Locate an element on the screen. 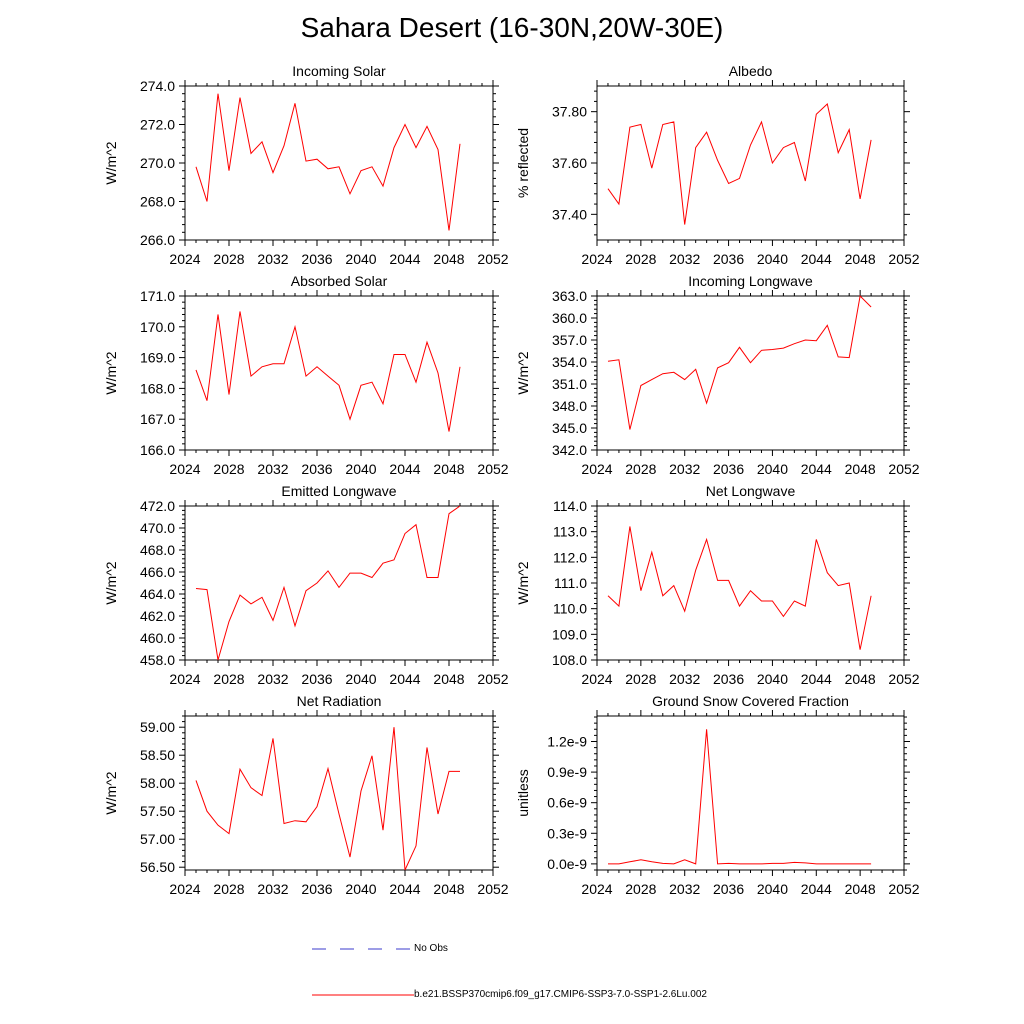 The image size is (1024, 1024). legend-obs-label: No Obs is located at coordinates (431, 948).